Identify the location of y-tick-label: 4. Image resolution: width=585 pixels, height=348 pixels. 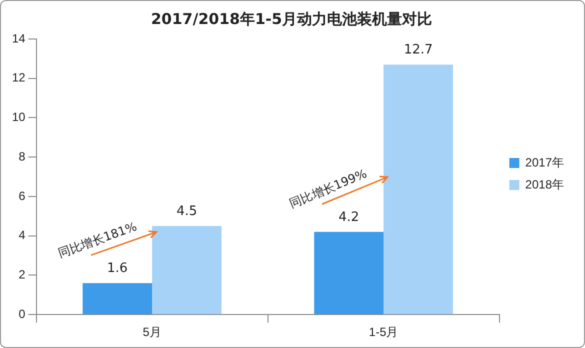
(22, 235).